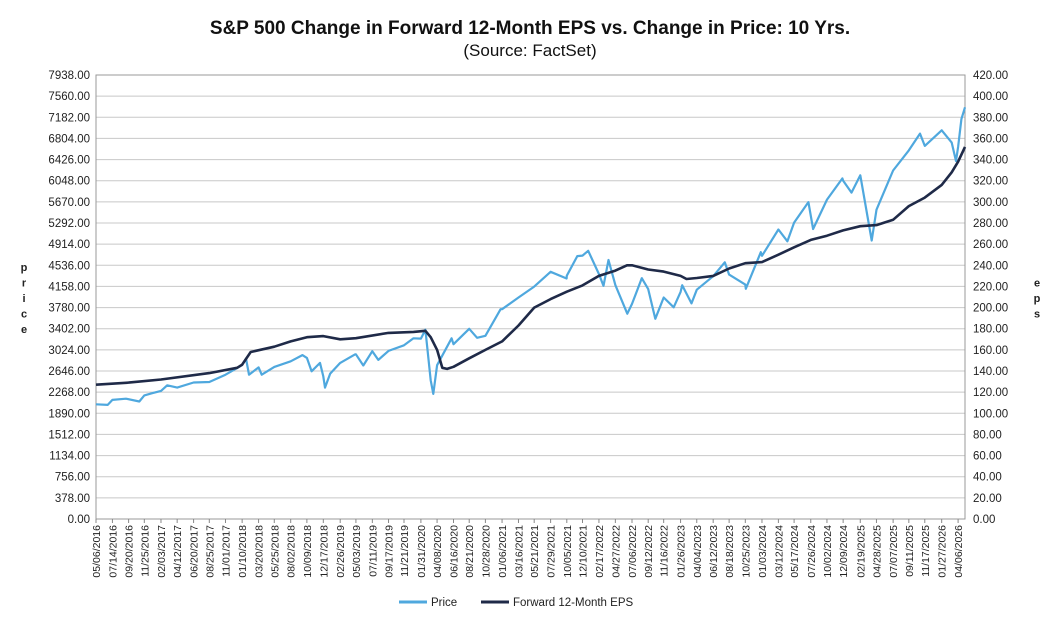  Describe the element at coordinates (275, 551) in the screenshot. I see `x-tick-label: 05/25/2018` at that location.